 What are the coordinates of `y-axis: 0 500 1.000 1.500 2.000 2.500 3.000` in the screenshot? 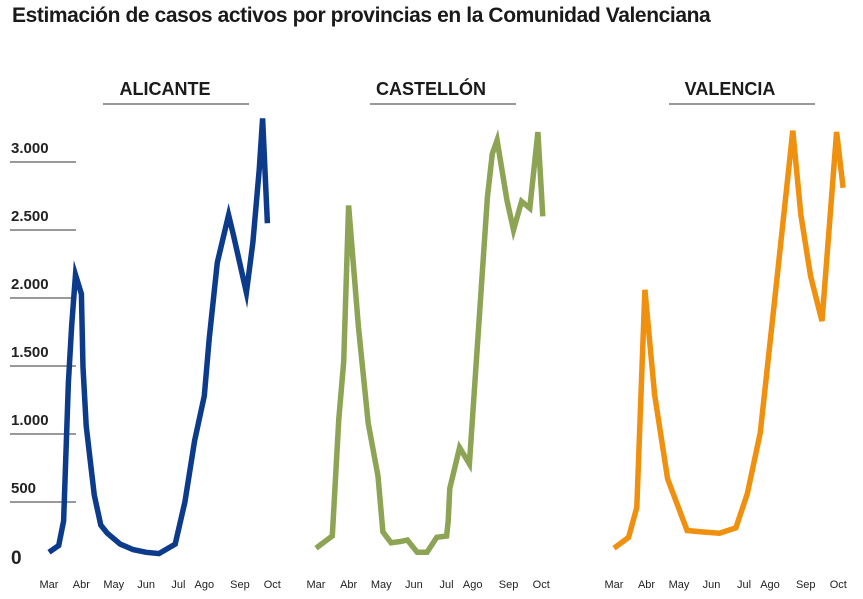 It's located at (43, 354).